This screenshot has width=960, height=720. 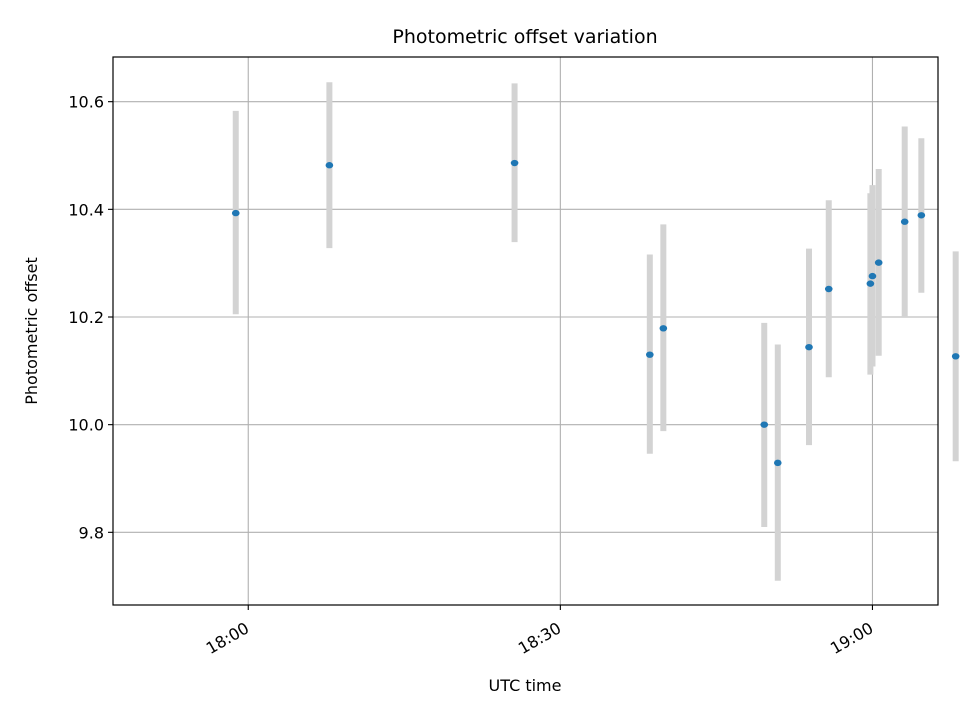 What do you see at coordinates (31, 331) in the screenshot?
I see `y-axis-title: Photometric offset` at bounding box center [31, 331].